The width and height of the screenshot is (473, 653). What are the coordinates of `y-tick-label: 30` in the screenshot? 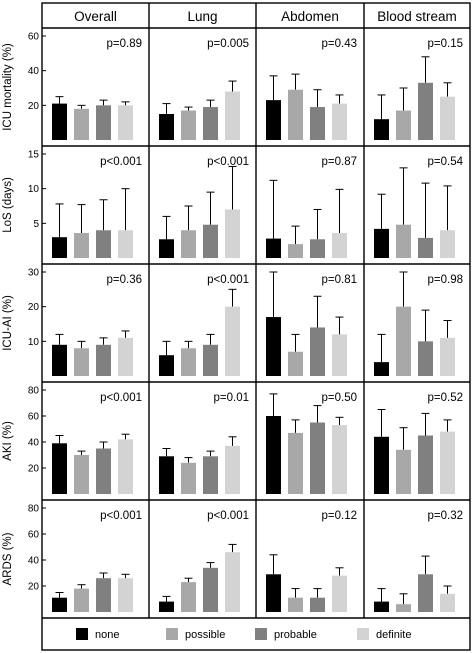 It's located at (34, 273).